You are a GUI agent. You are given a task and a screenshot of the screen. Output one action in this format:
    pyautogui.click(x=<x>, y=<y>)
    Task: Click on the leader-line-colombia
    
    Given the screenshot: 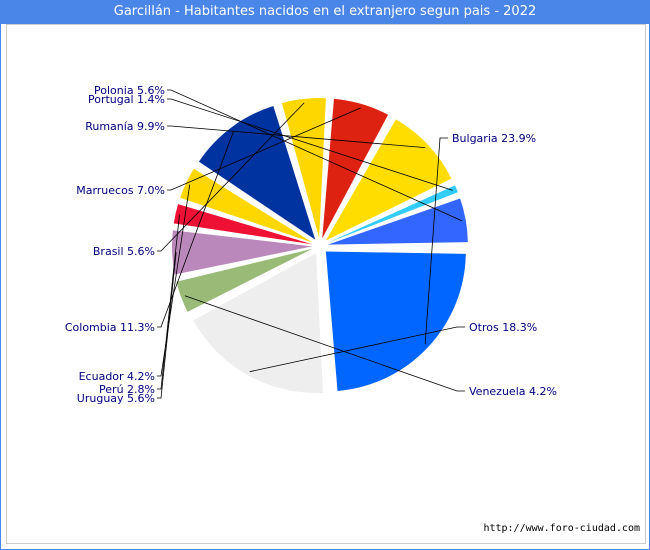 What is the action you would take?
    pyautogui.click(x=196, y=229)
    